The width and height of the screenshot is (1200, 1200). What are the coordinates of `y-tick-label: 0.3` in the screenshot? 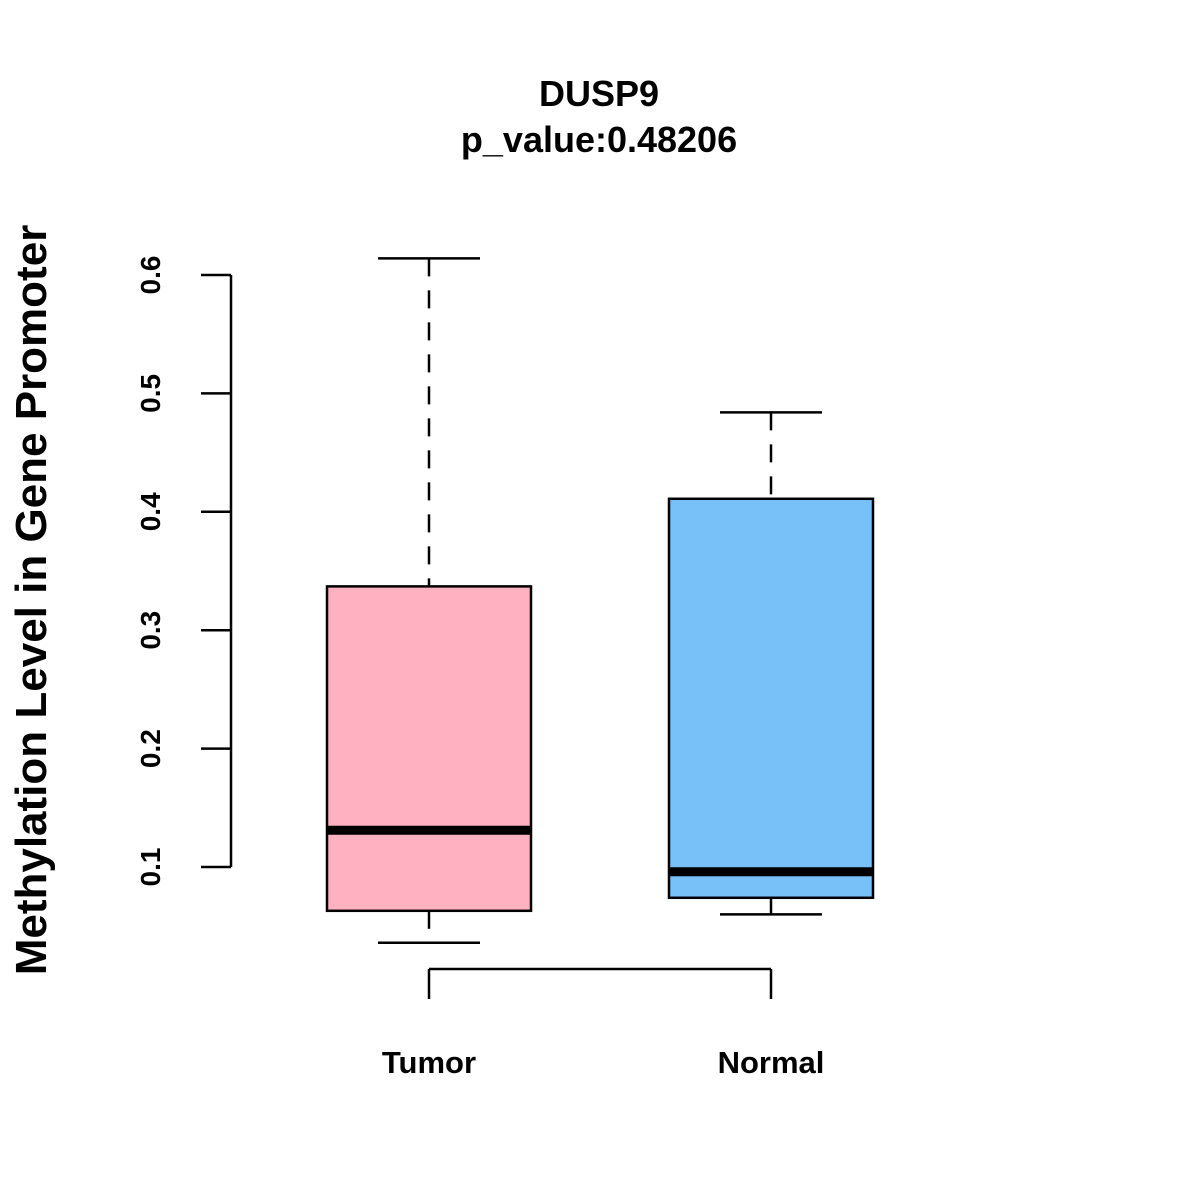 It's located at (150, 630).